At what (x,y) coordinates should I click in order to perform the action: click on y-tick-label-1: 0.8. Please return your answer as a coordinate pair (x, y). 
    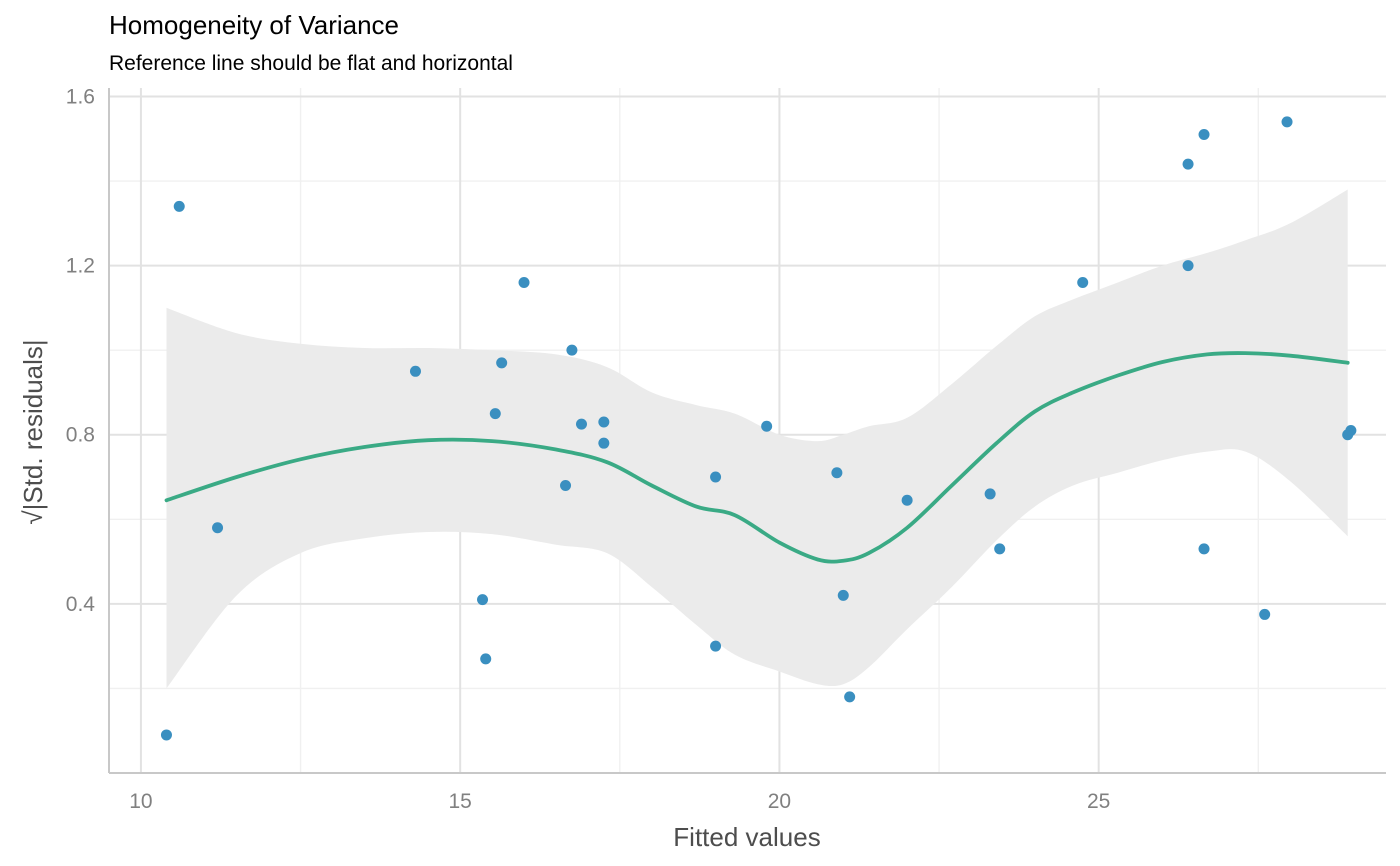
    Looking at the image, I should click on (80, 435).